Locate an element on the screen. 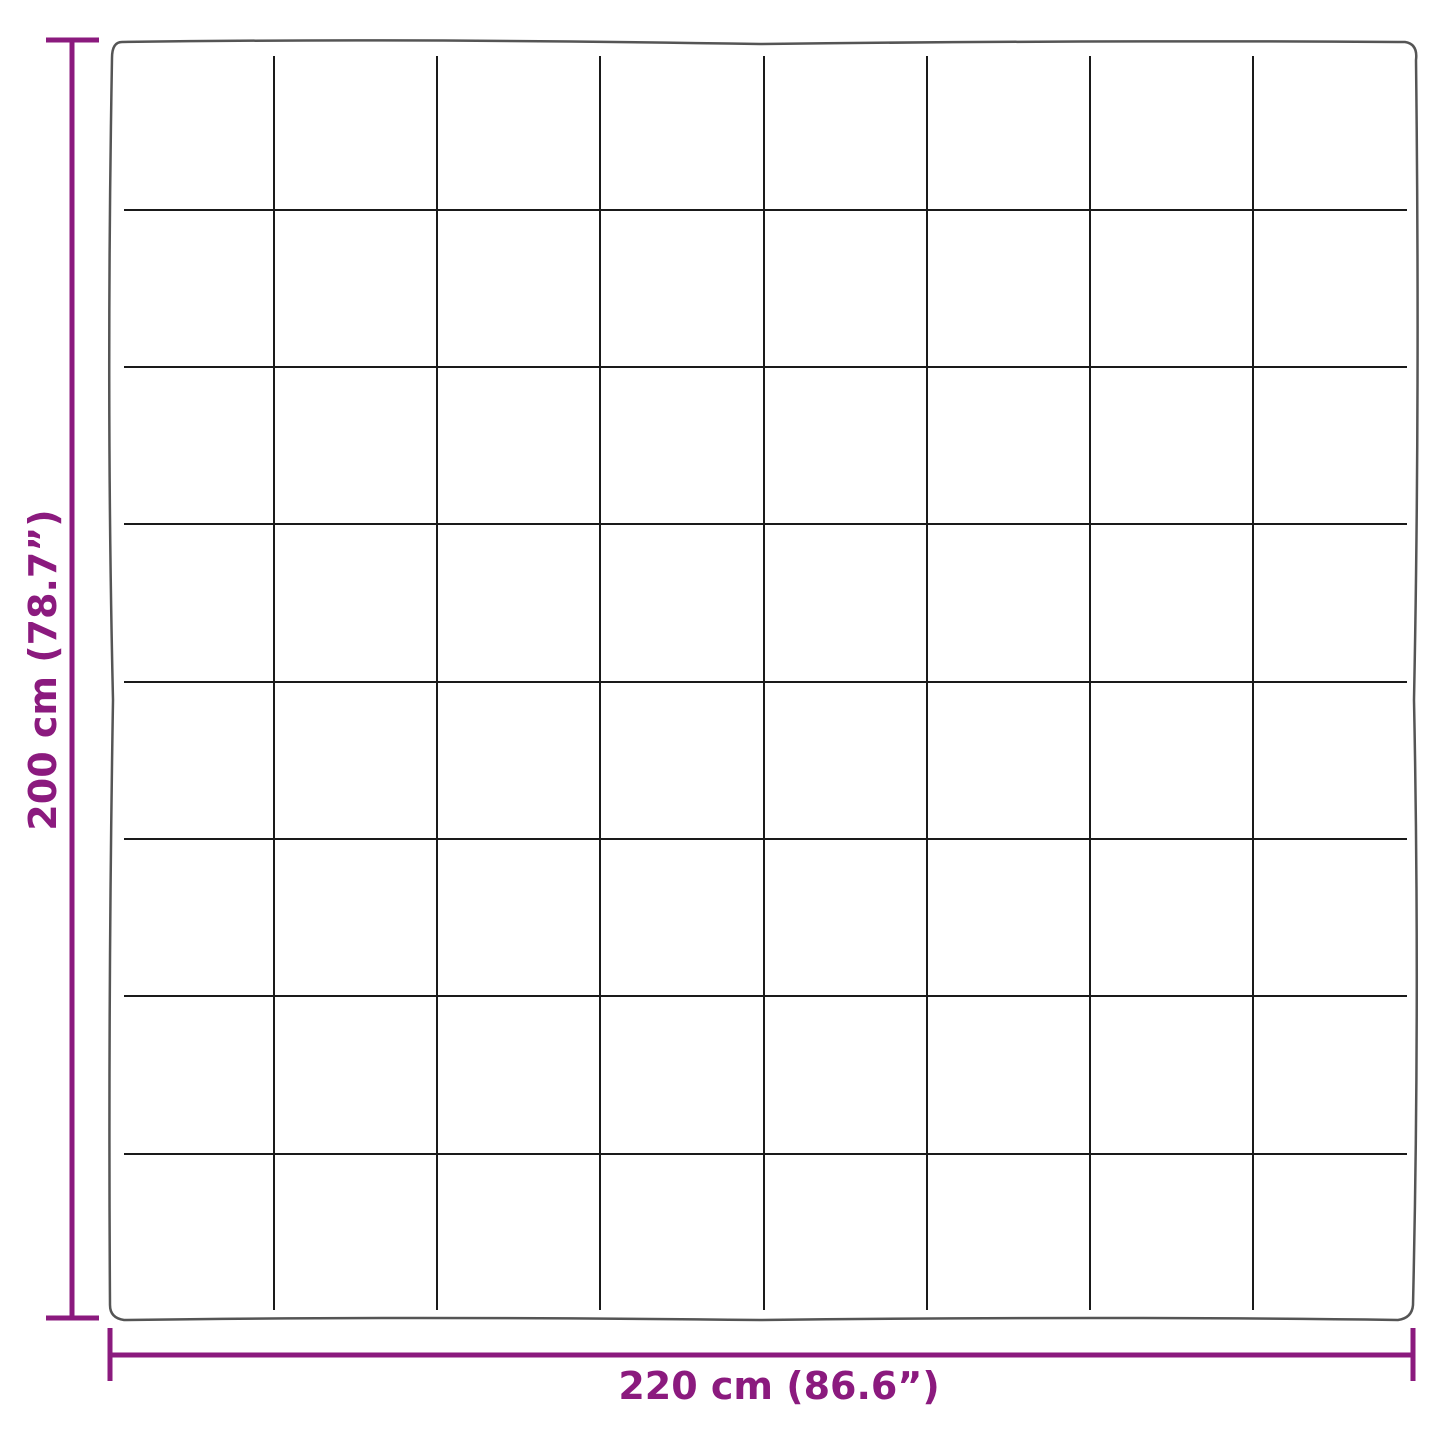  width-dimension: 220 cm (86.6”) is located at coordinates (761, 1368).